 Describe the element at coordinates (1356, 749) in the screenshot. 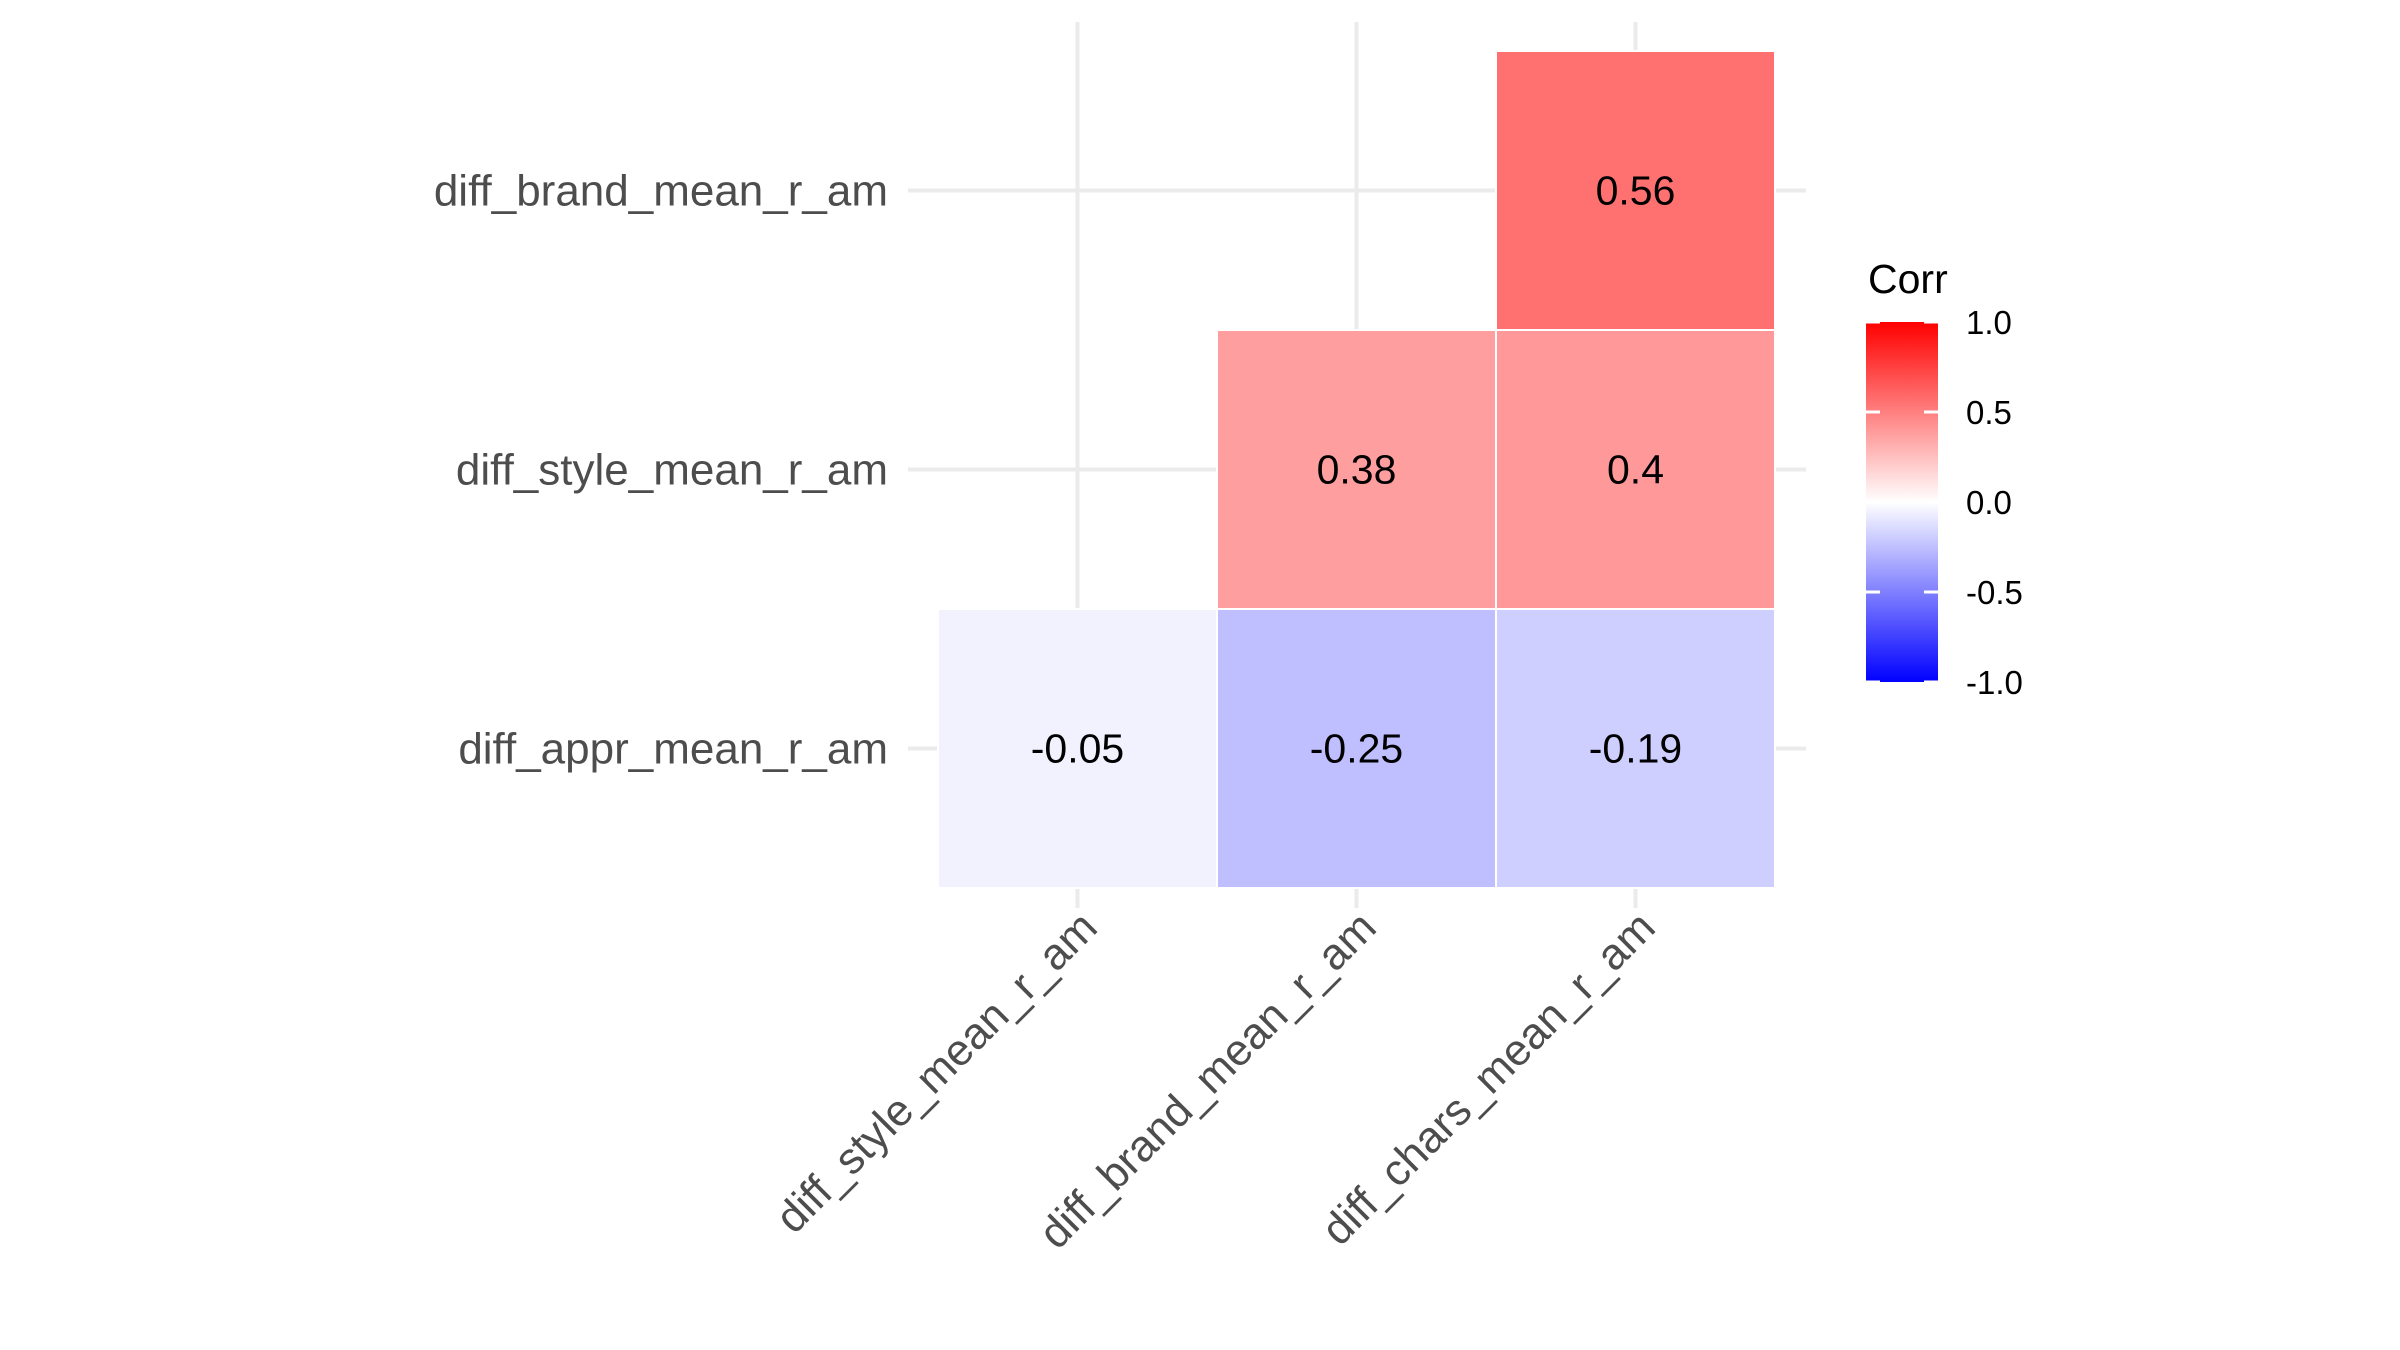

I see `cell-value-label: -0.25` at that location.